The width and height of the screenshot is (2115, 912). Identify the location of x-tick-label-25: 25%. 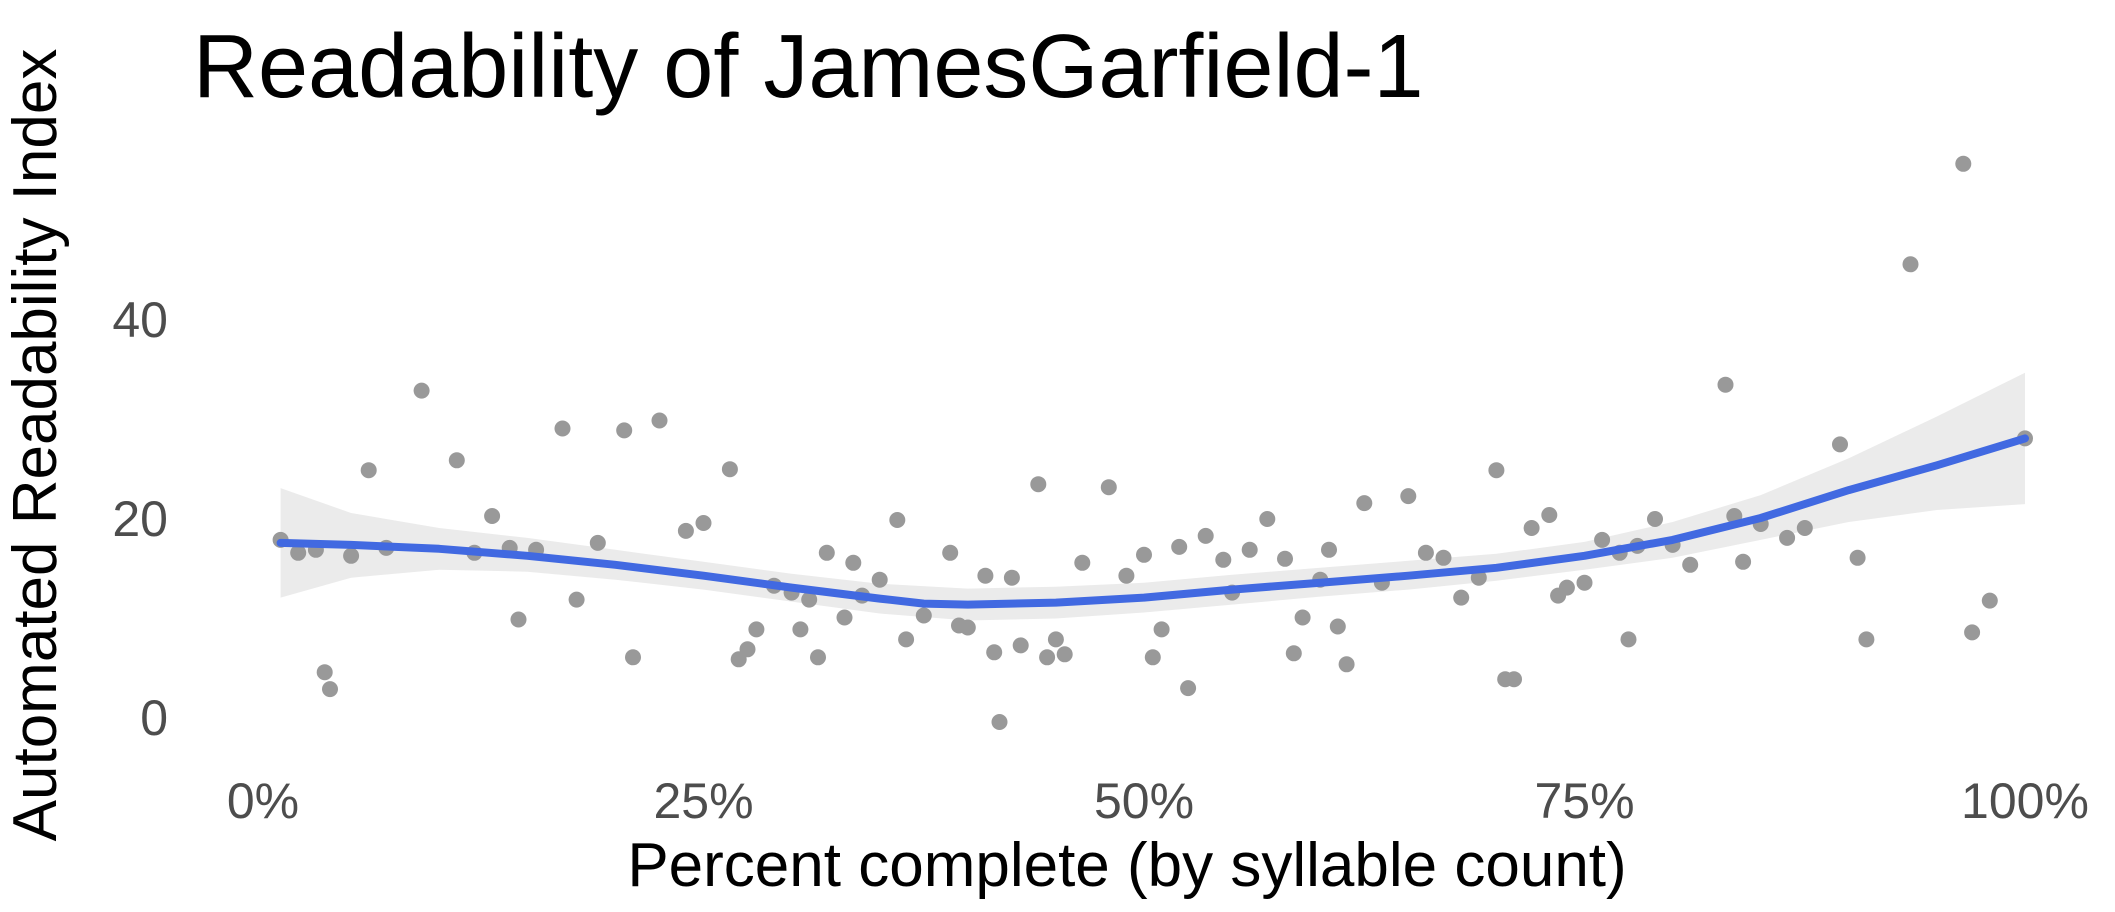
(703, 801).